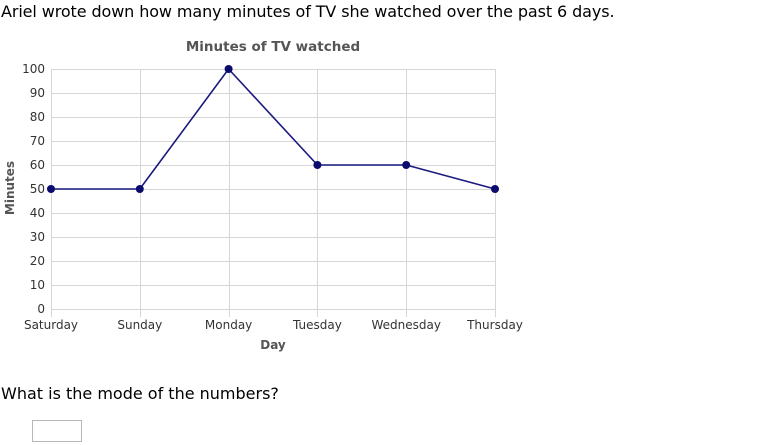  What do you see at coordinates (37, 189) in the screenshot?
I see `y-tick-label: 50` at bounding box center [37, 189].